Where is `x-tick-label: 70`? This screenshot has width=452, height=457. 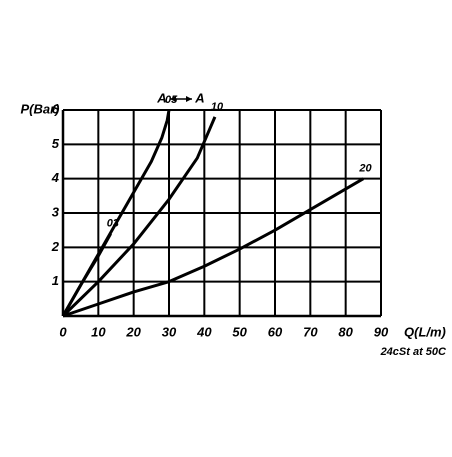
x-tick-label: 70 is located at coordinates (310, 331).